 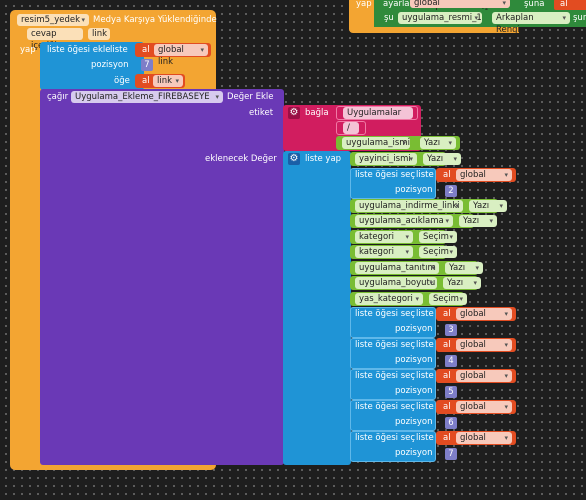 I want to click on event-component-dropdown: resim5_yedek ▾, so click(x=53, y=20).